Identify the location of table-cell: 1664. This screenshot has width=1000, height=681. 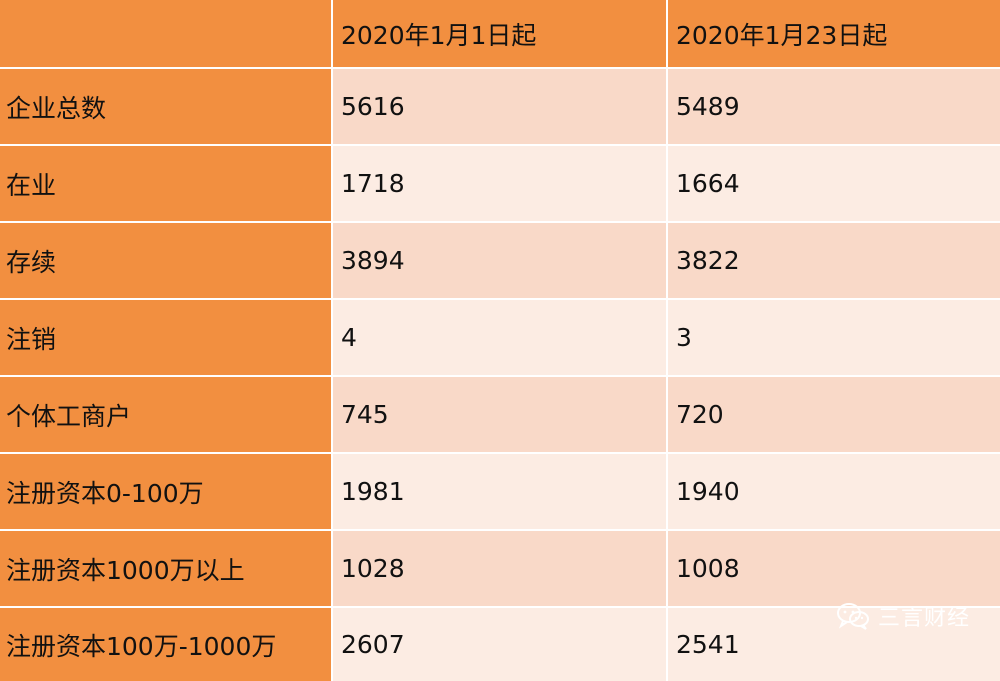
(834, 183).